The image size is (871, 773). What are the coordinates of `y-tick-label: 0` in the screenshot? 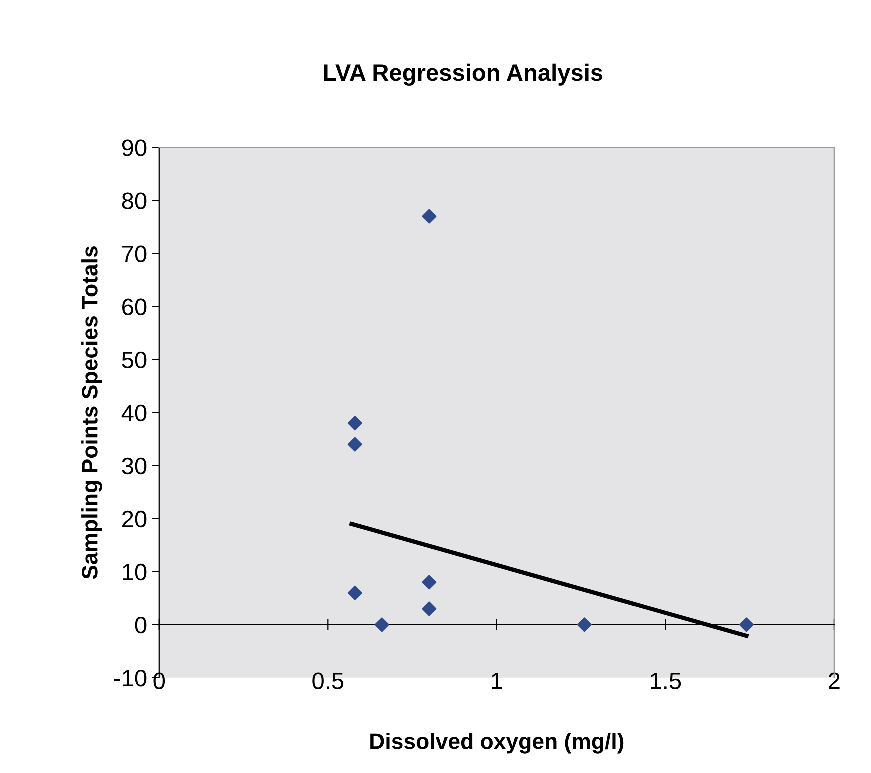 It's located at (141, 625).